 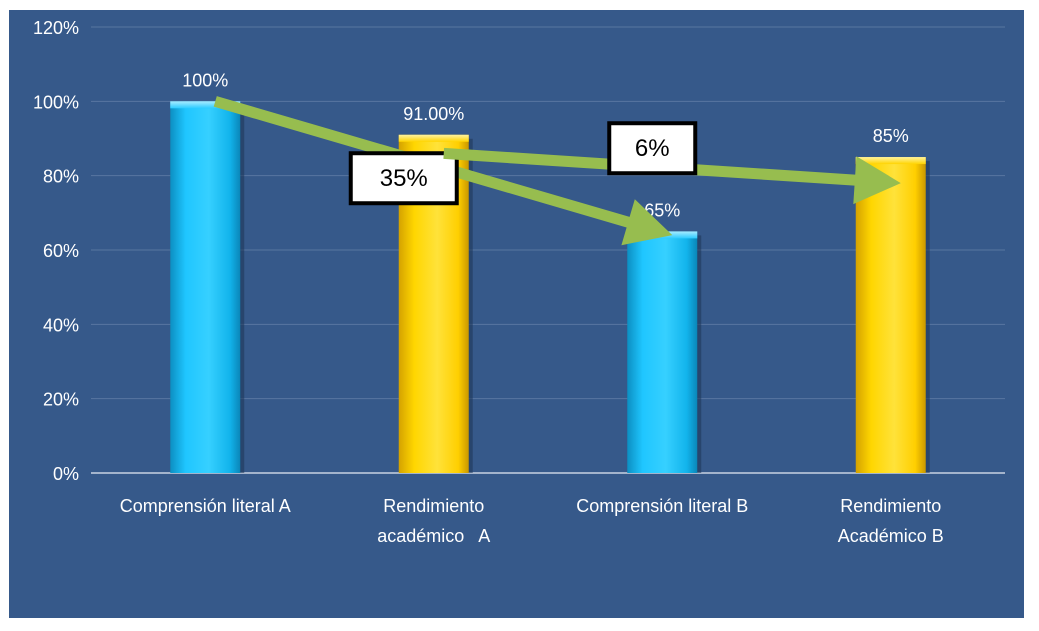 What do you see at coordinates (891, 136) in the screenshot?
I see `data-label: 85%` at bounding box center [891, 136].